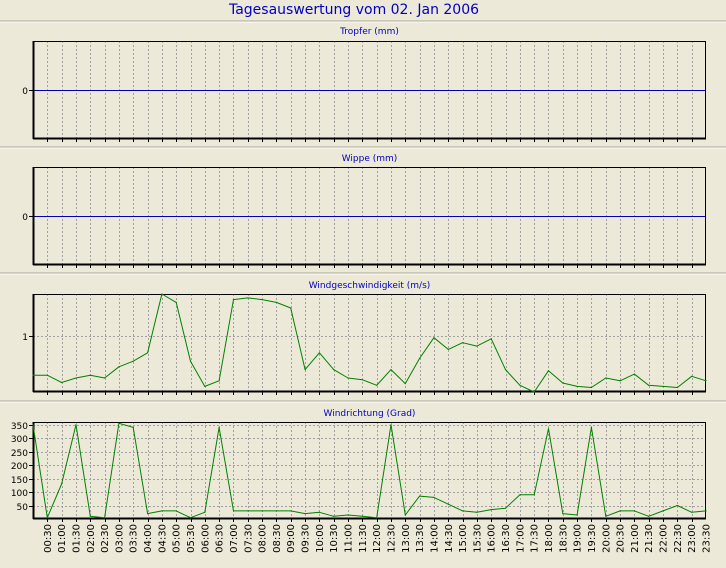 This screenshot has width=726, height=568. I want to click on x-tick-label: 15:00, so click(463, 538).